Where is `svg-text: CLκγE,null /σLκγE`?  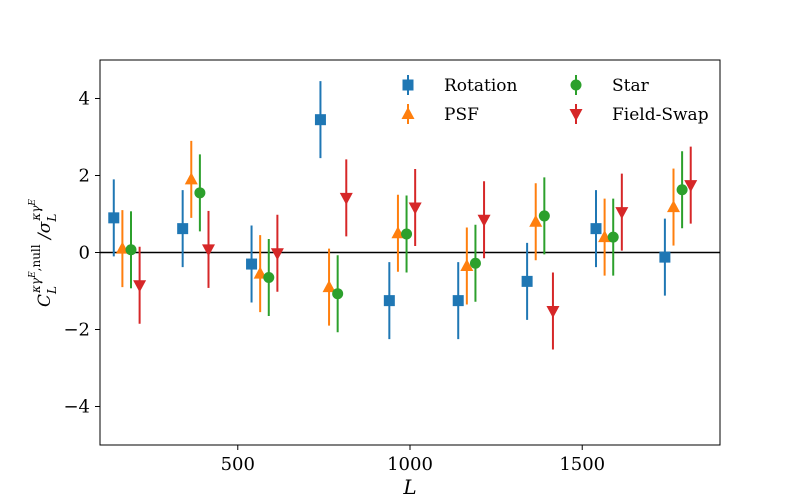 svg-text: CLκγE,null /σLκγE is located at coordinates (43, 253).